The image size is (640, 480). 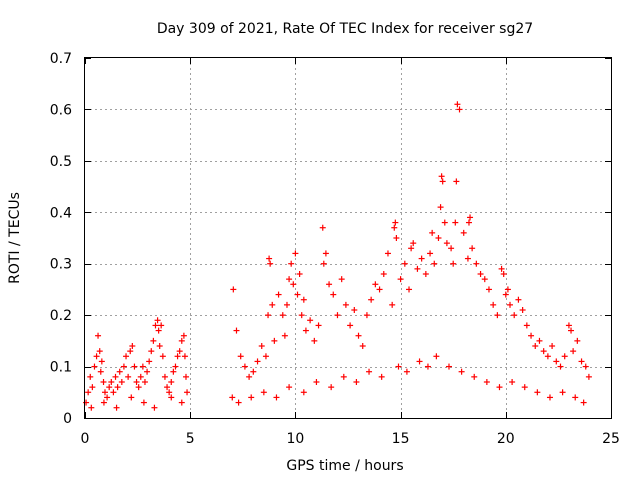 I want to click on x-tick-label: 25, so click(x=611, y=439).